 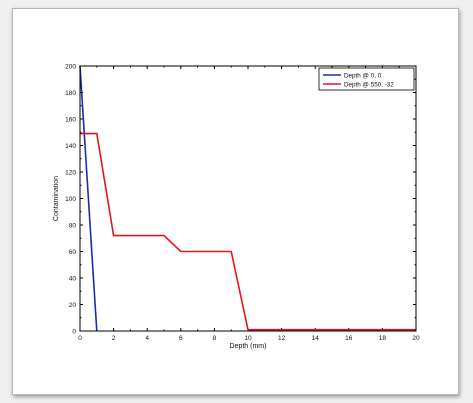 I want to click on y-tick-label: 200, so click(x=70, y=66).